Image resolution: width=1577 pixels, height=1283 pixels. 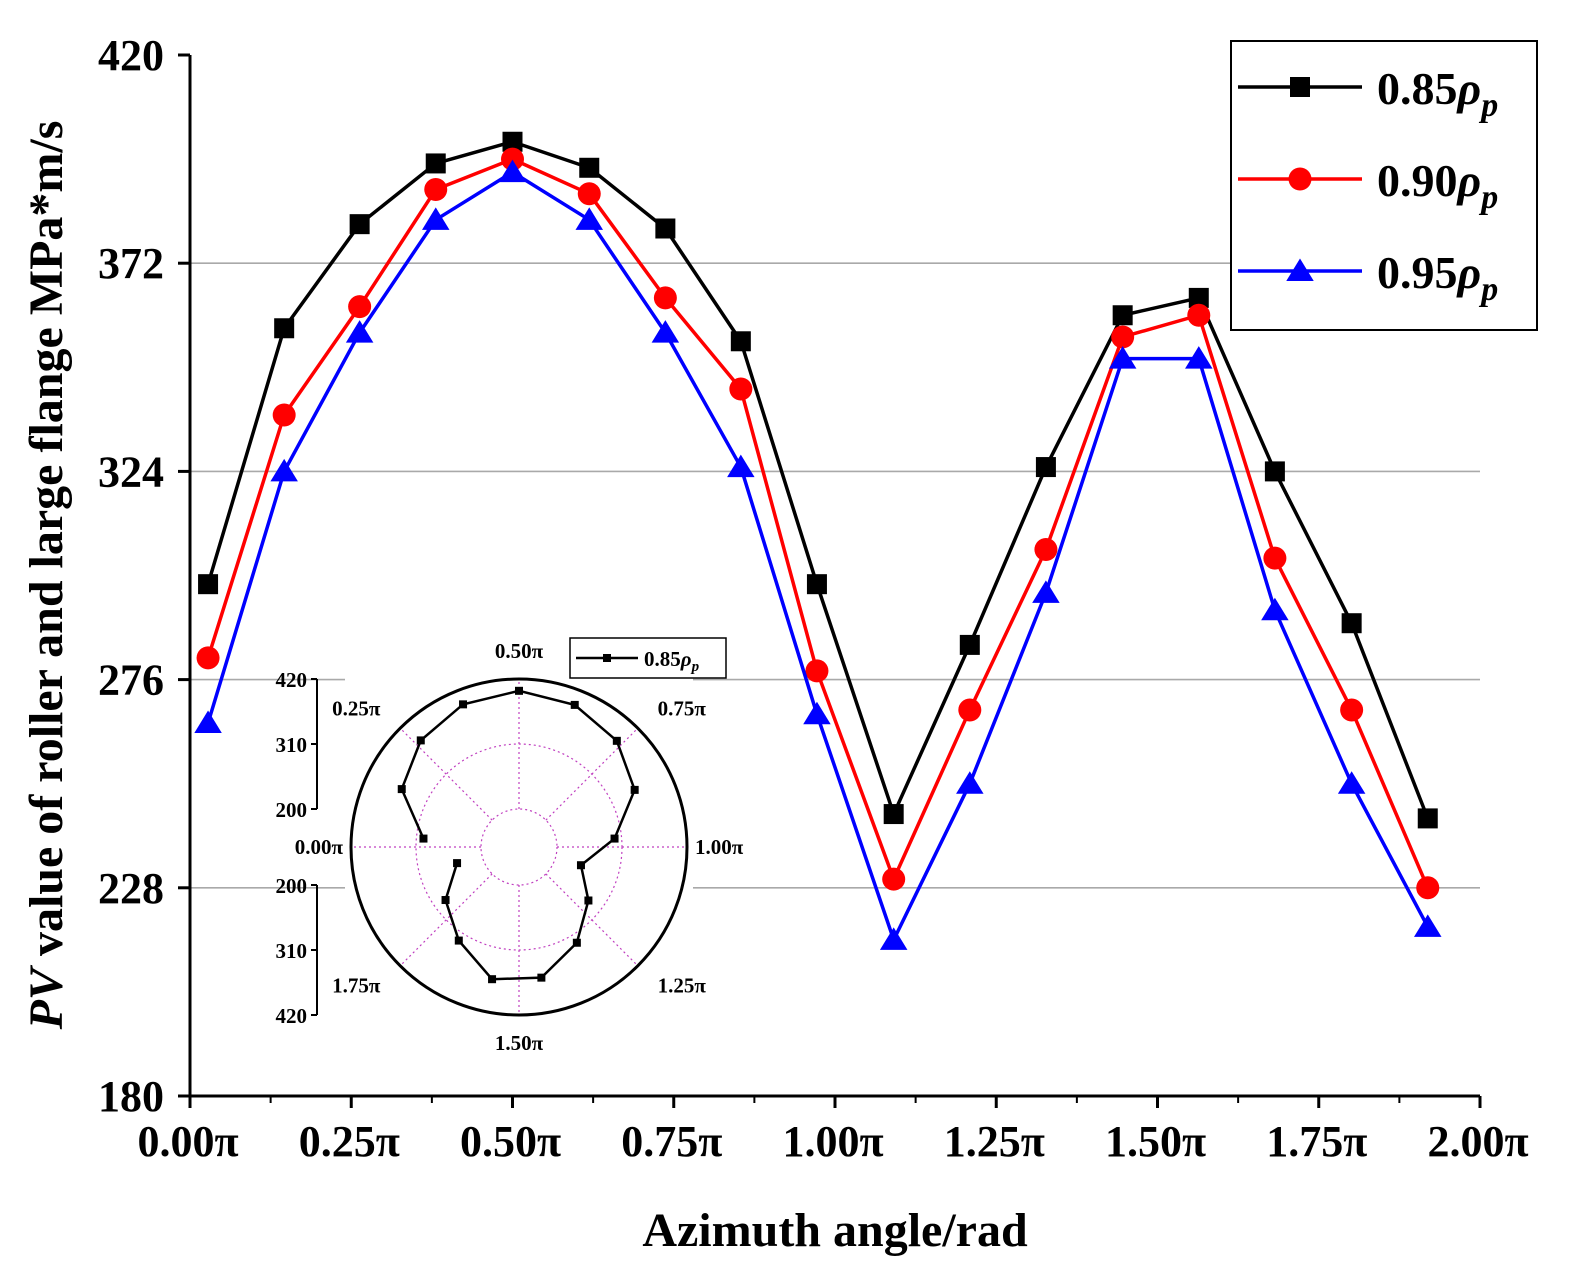 I want to click on polar-legend-symbol: ρ, so click(x=686, y=659).